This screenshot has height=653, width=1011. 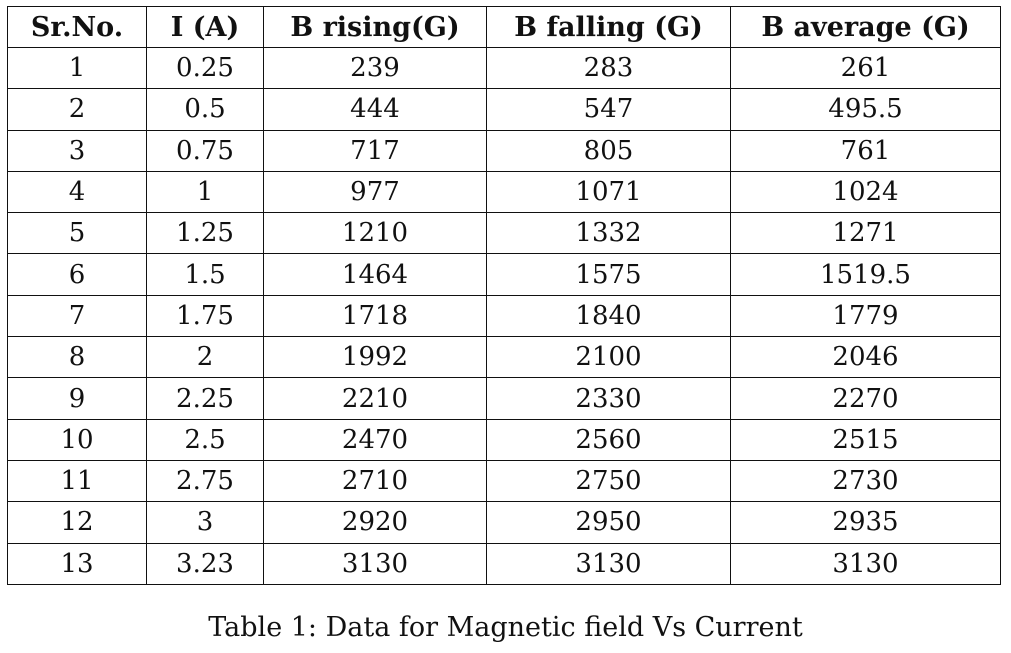 What do you see at coordinates (375, 357) in the screenshot?
I see `cell-b-rising: 1992` at bounding box center [375, 357].